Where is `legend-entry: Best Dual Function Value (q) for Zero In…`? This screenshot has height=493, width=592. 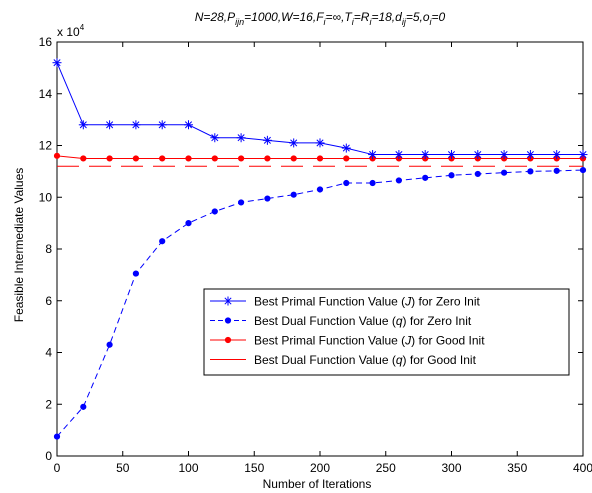 legend-entry: Best Dual Function Value (q) for Zero In… is located at coordinates (341, 321).